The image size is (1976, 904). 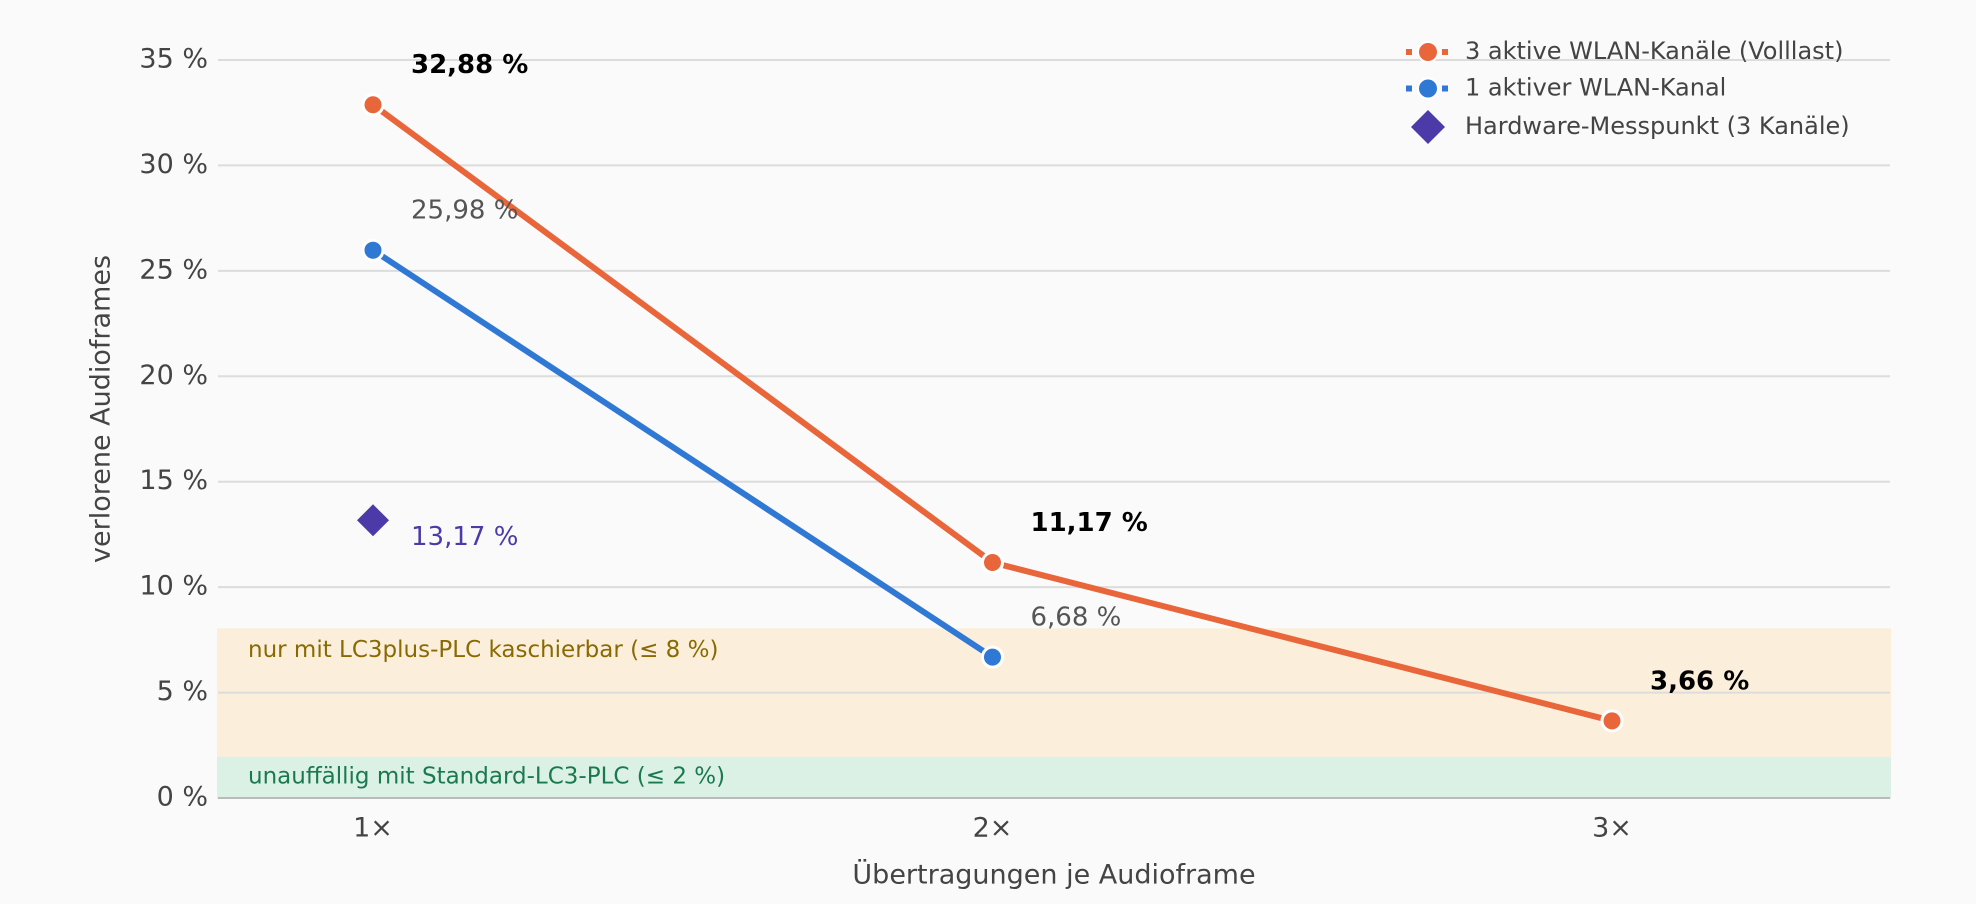 I want to click on data-label: 11,17 %, so click(x=1089, y=523).